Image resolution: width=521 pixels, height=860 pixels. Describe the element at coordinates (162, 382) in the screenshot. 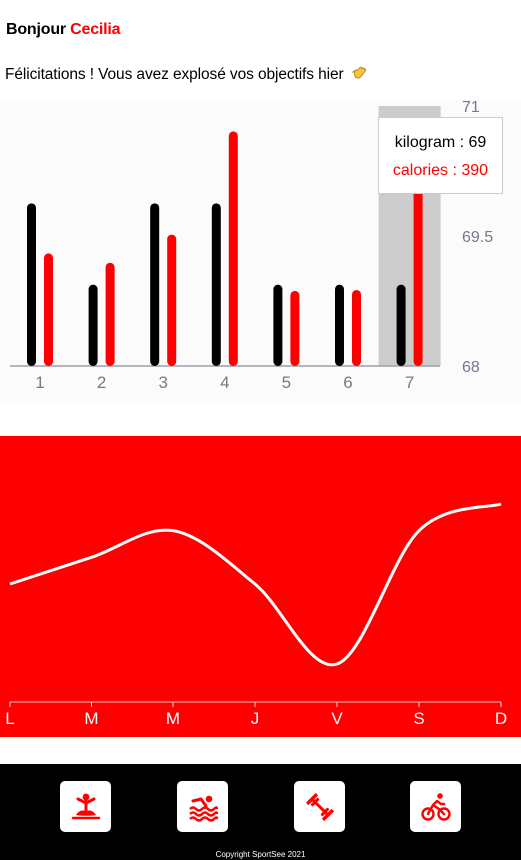

I see `x-tick-label: 3` at that location.